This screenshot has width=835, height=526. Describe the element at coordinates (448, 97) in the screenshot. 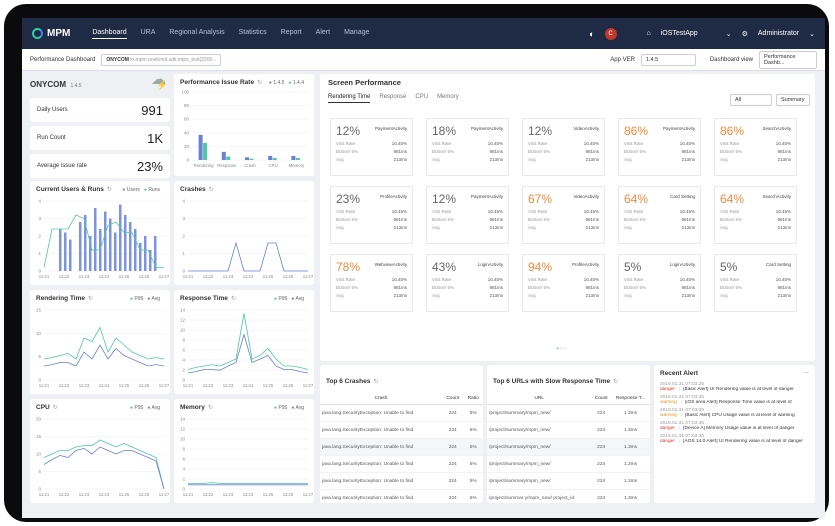

I see `tab-memory: Memory` at that location.